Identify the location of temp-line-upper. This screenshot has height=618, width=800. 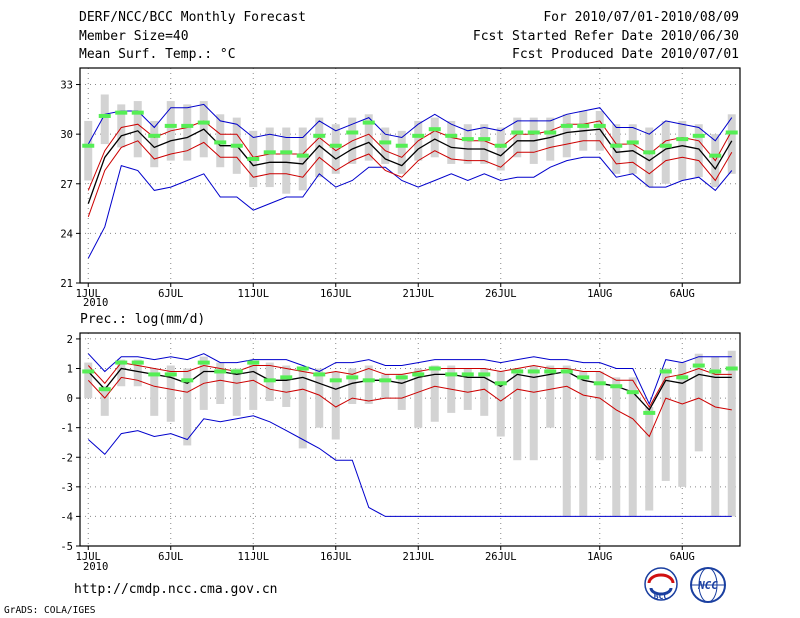
(410, 155).